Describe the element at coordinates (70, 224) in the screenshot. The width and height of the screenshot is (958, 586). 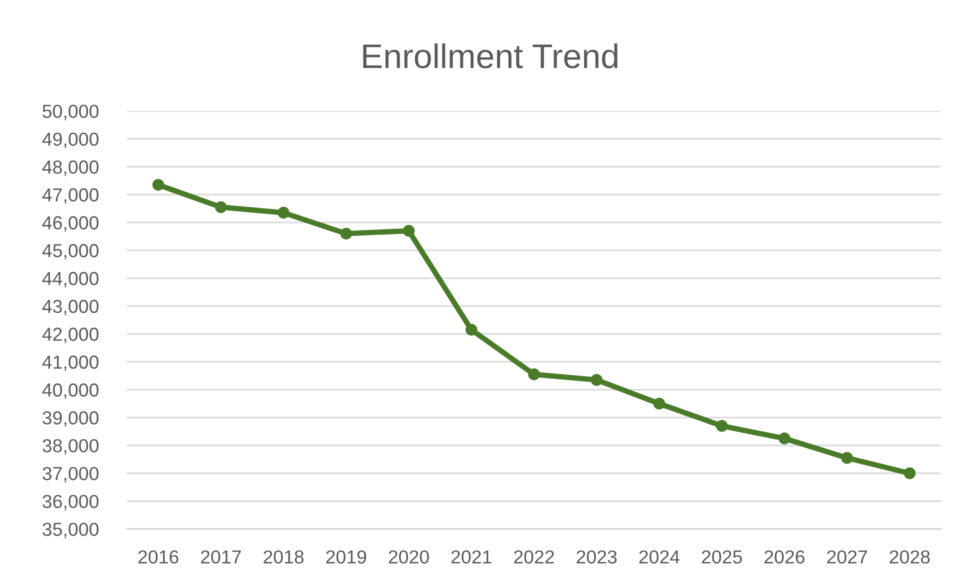
I see `y-tick-label: 46,000` at that location.